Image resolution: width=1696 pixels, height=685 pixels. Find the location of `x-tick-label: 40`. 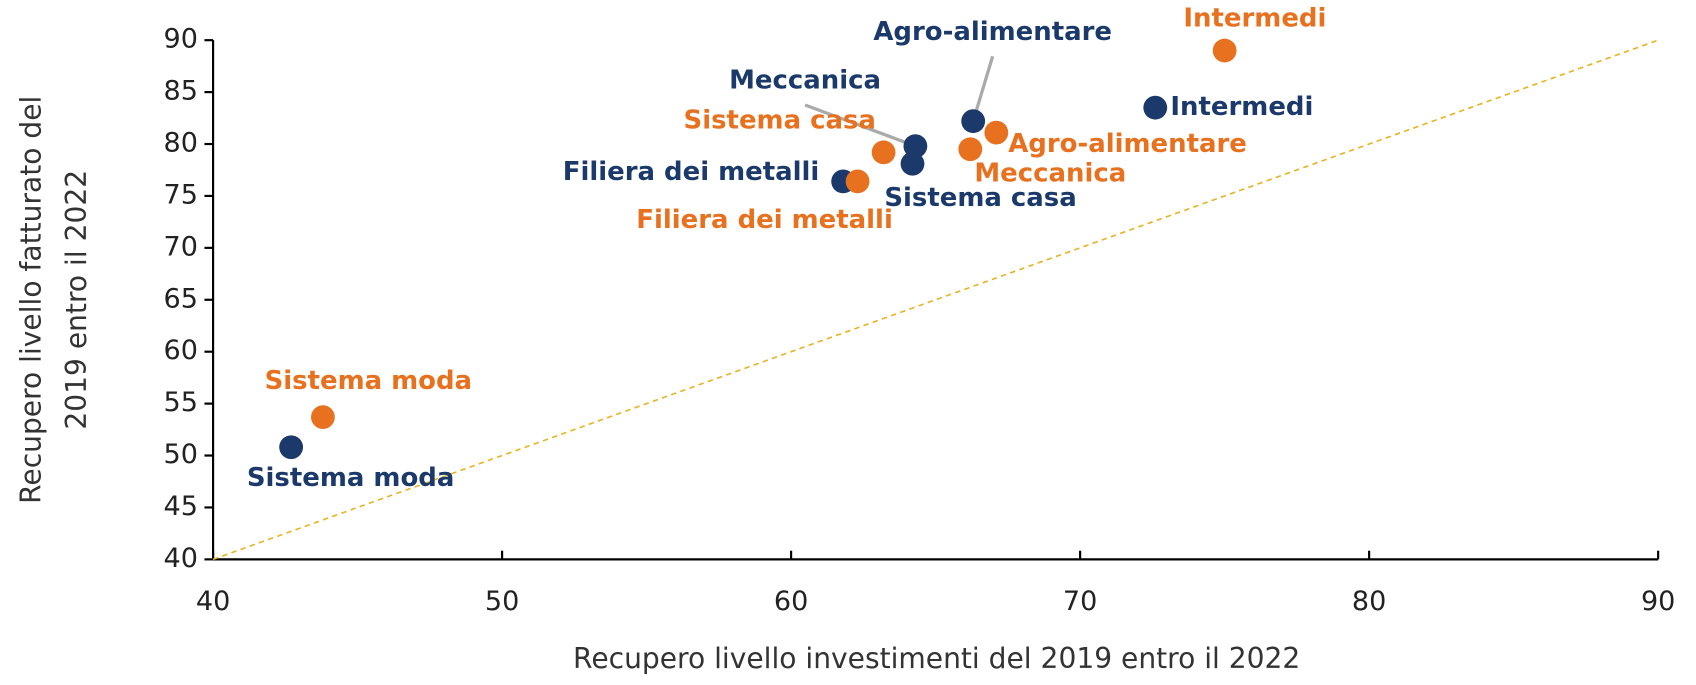

x-tick-label: 40 is located at coordinates (213, 601).